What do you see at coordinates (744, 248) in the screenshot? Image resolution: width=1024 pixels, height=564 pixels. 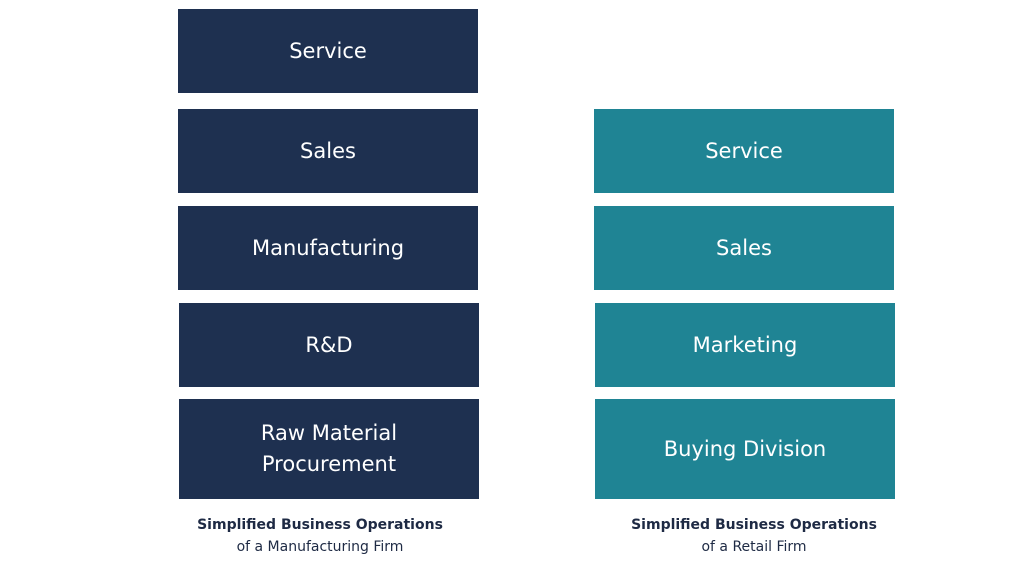 I see `retail-box-sales: Sales` at bounding box center [744, 248].